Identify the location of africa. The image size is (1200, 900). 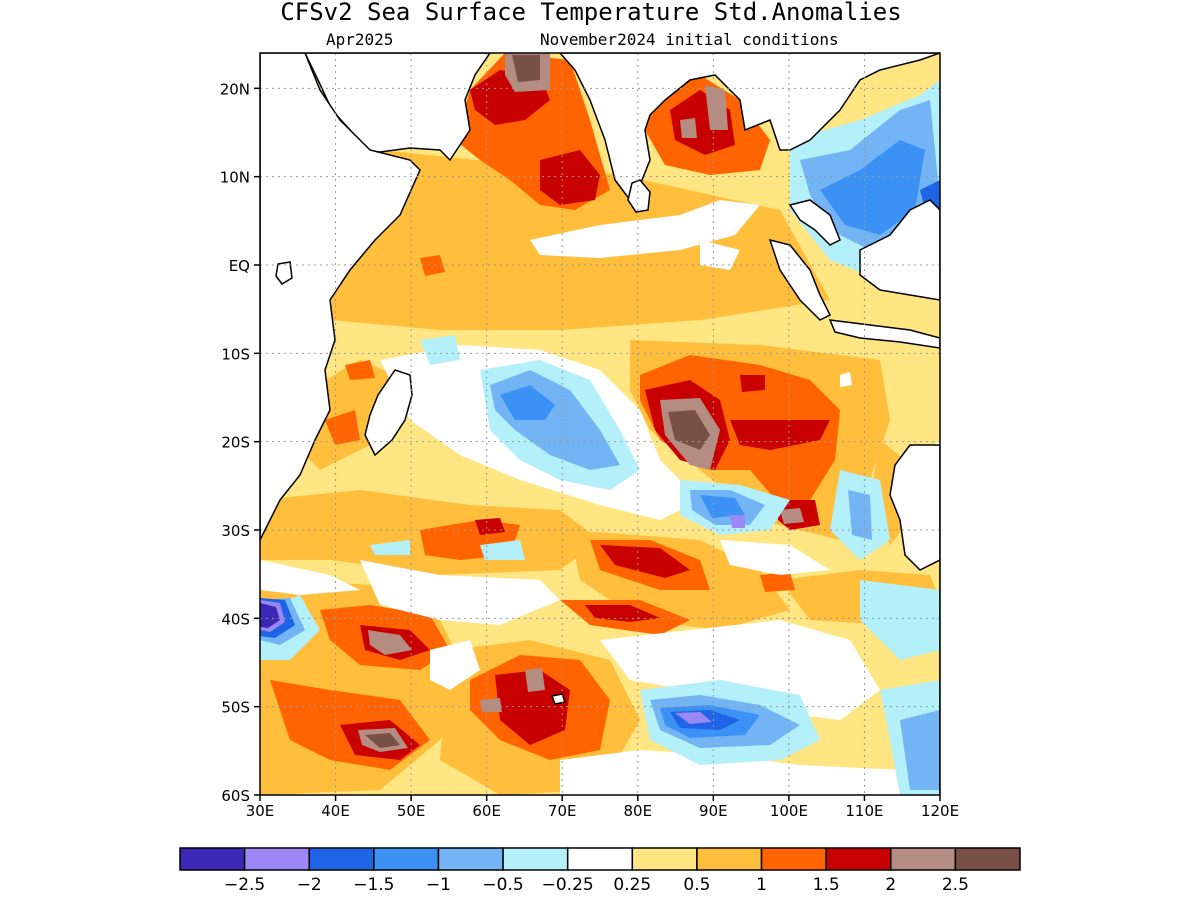
(340, 297).